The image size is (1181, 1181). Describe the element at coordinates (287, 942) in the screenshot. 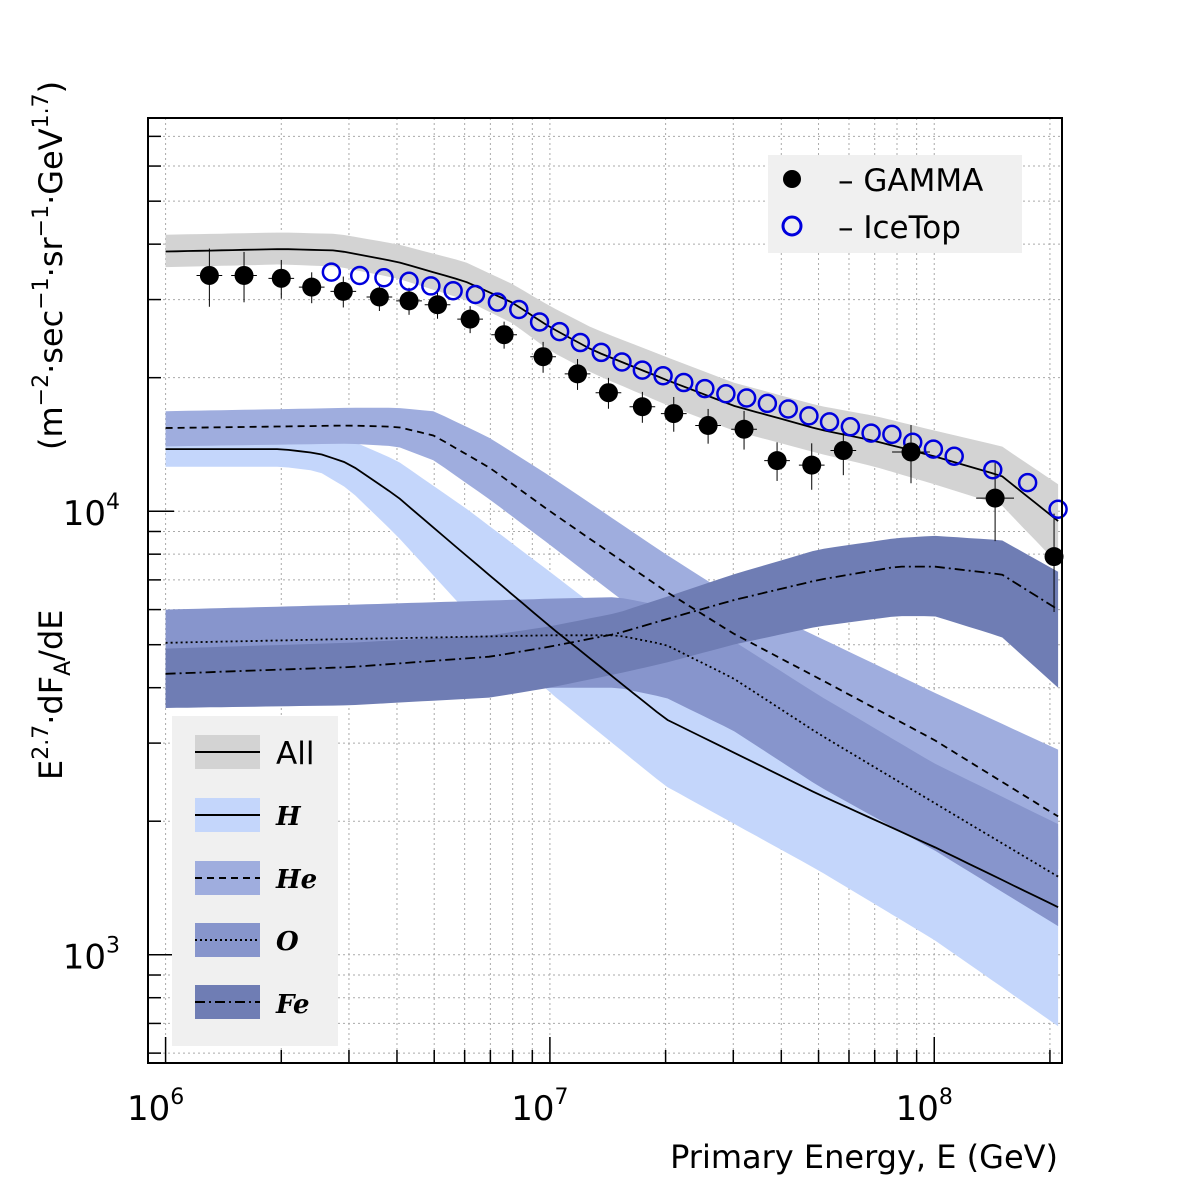

I see `legend-label-o: O` at that location.